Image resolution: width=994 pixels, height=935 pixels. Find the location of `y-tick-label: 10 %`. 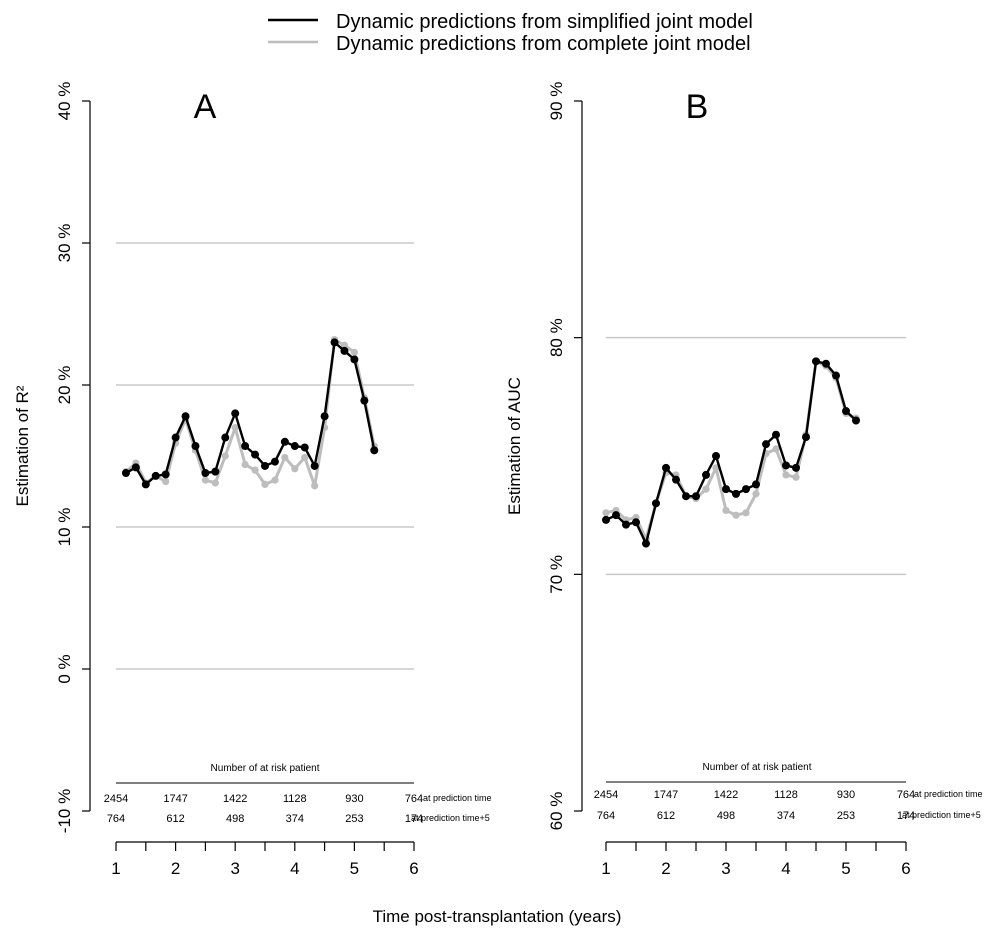

y-tick-label: 10 % is located at coordinates (64, 527).